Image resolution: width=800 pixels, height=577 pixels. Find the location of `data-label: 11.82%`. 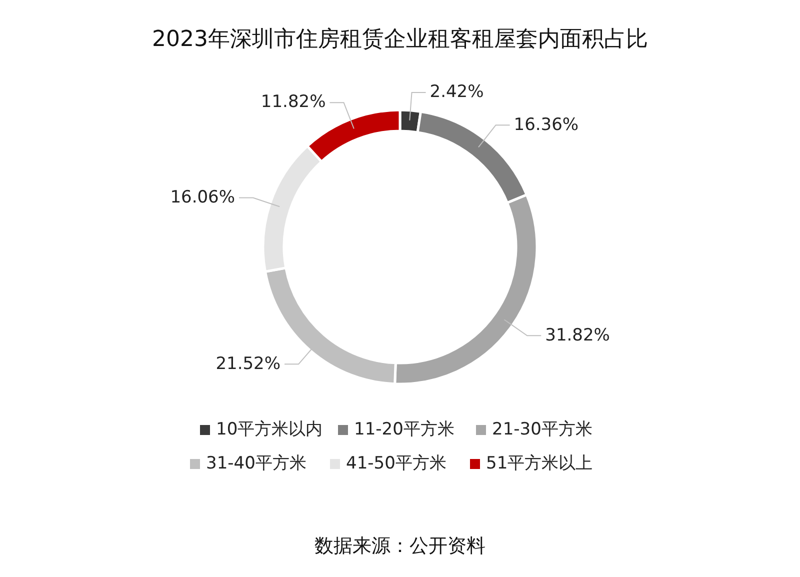

data-label: 11.82% is located at coordinates (293, 102).